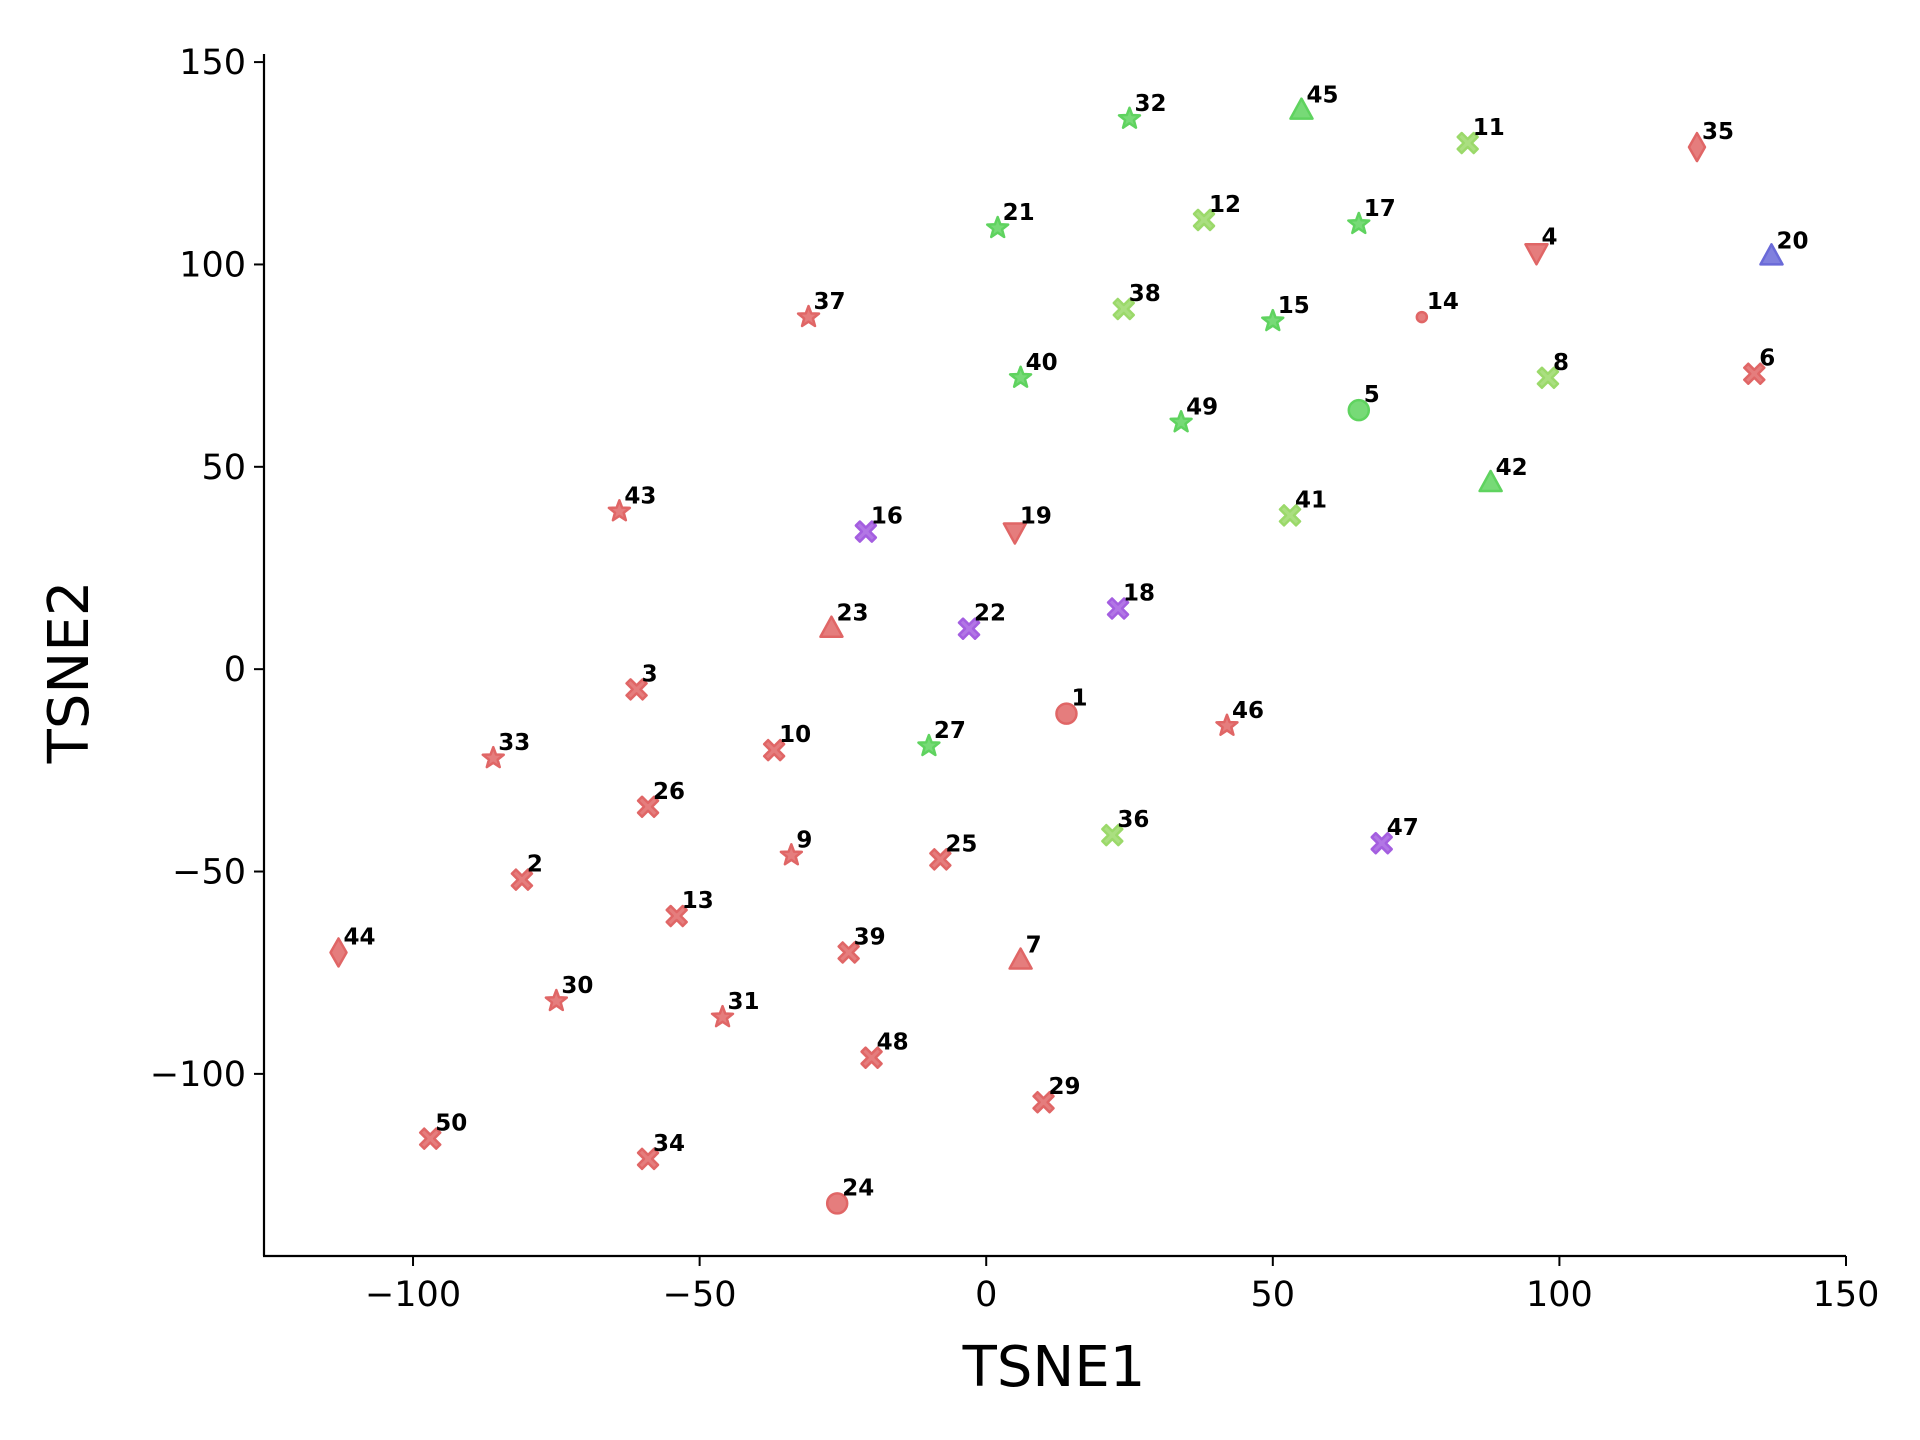 This screenshot has width=1920, height=1440. I want to click on point-43-marker, so click(619, 510).